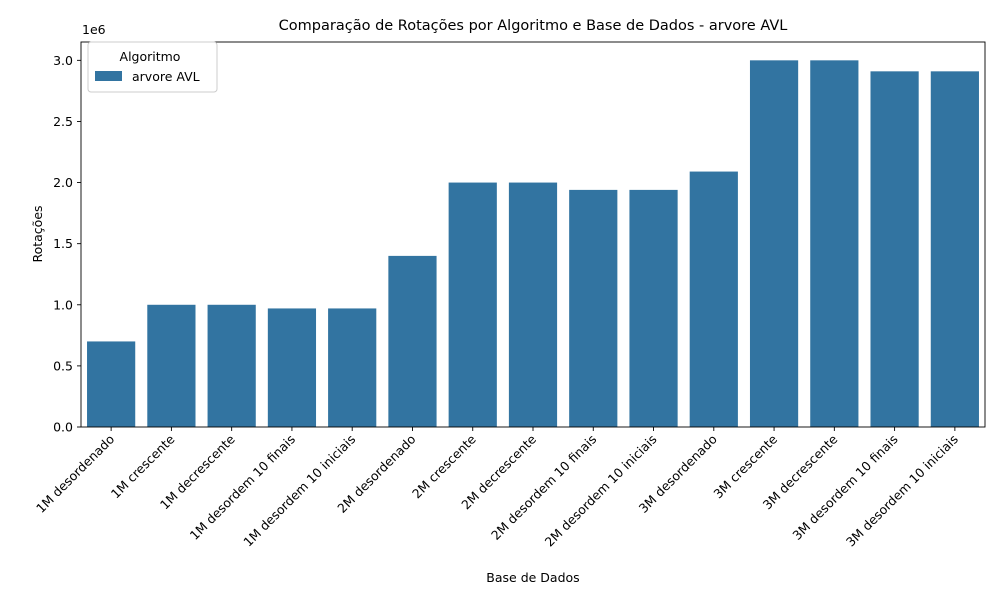 This screenshot has height=605, width=1000. I want to click on bar-2m-crescente, so click(472, 304).